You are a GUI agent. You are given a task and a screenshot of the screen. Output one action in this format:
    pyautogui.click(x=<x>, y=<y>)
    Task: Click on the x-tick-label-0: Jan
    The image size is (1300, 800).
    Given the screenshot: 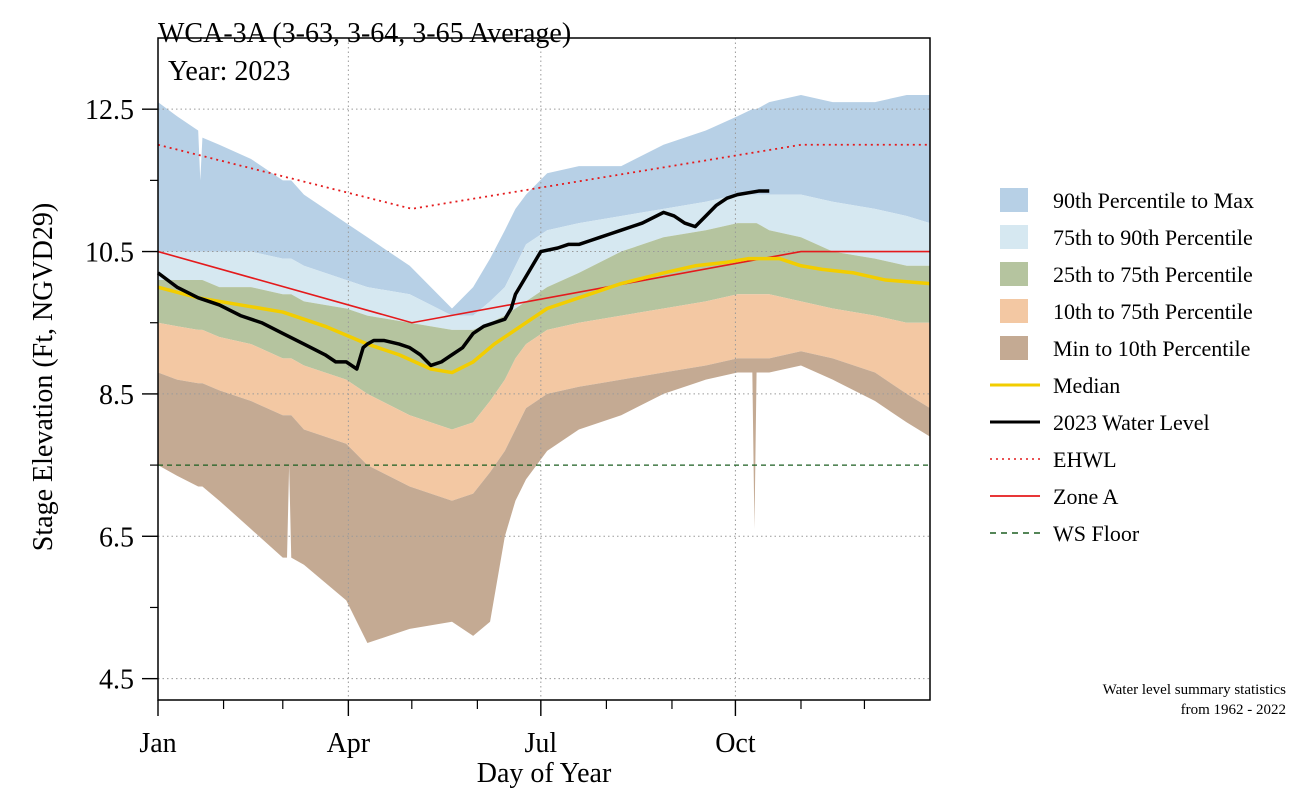 What is the action you would take?
    pyautogui.click(x=157, y=743)
    